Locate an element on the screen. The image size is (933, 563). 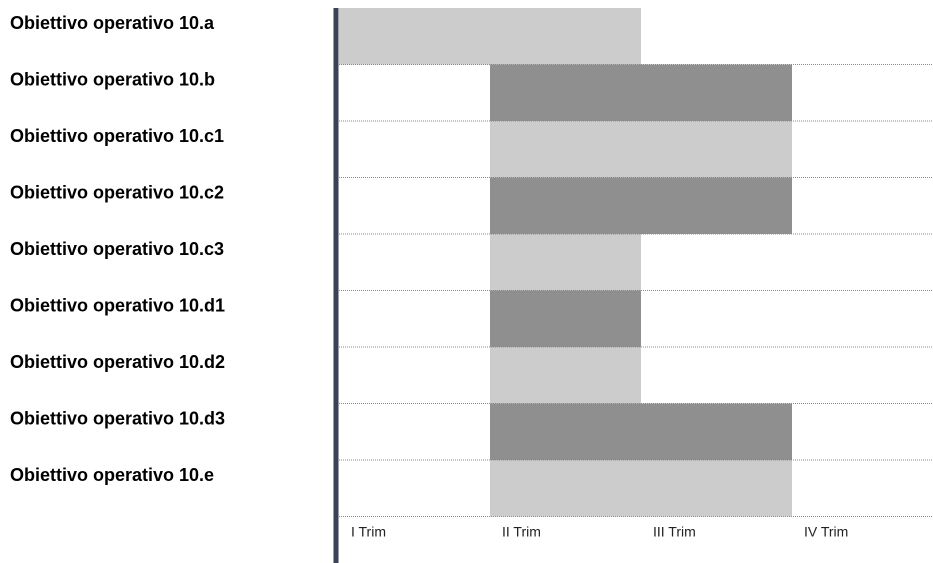
tick-label-2: II Trim is located at coordinates (521, 532).